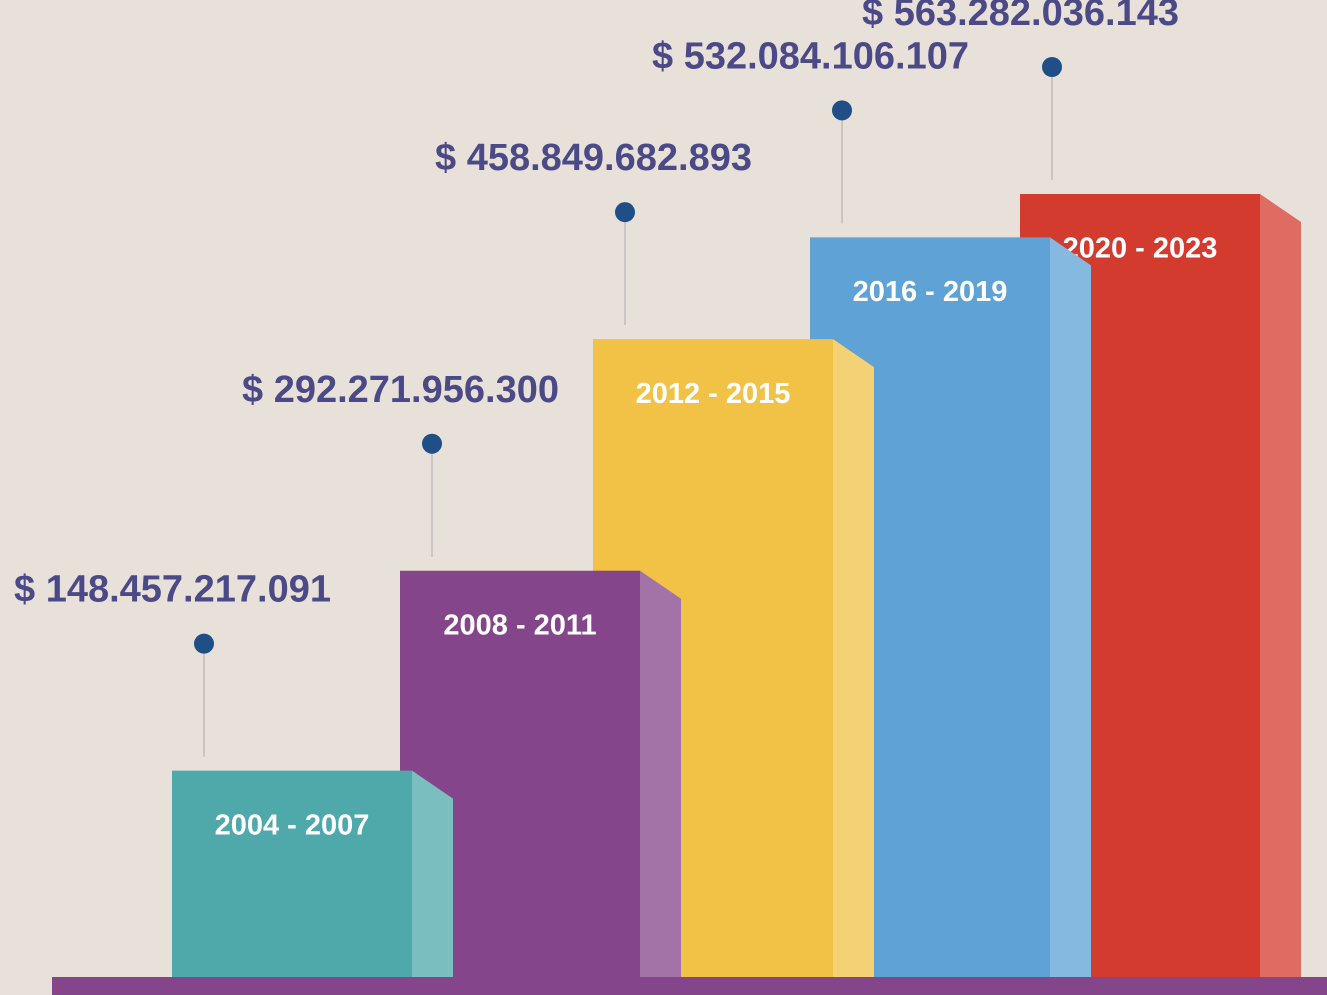  Describe the element at coordinates (1140, 249) in the screenshot. I see `category-label: 2020 - 2023` at that location.